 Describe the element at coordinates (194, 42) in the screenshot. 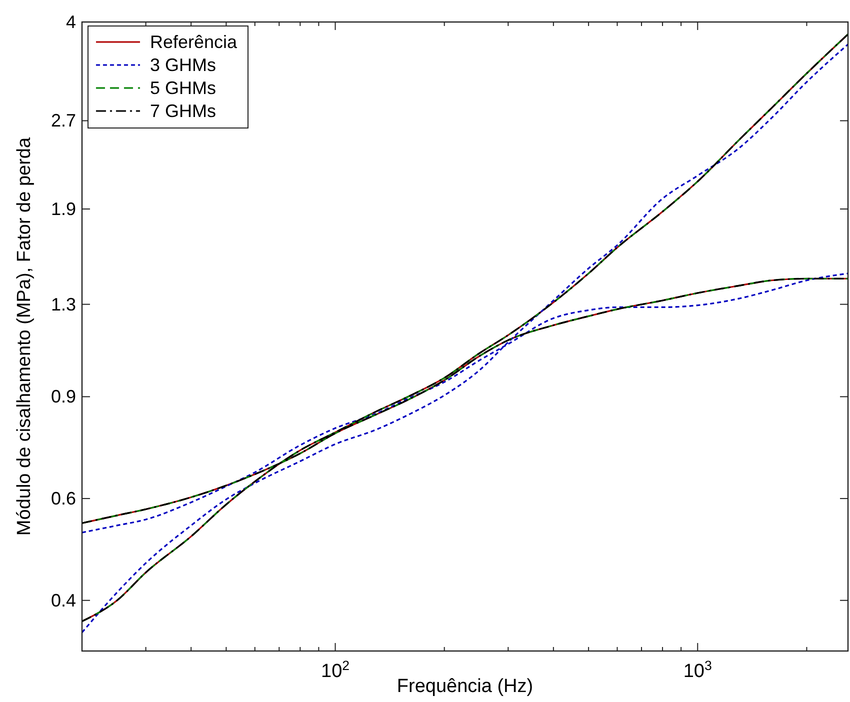

I see `legend-label: Referência` at that location.